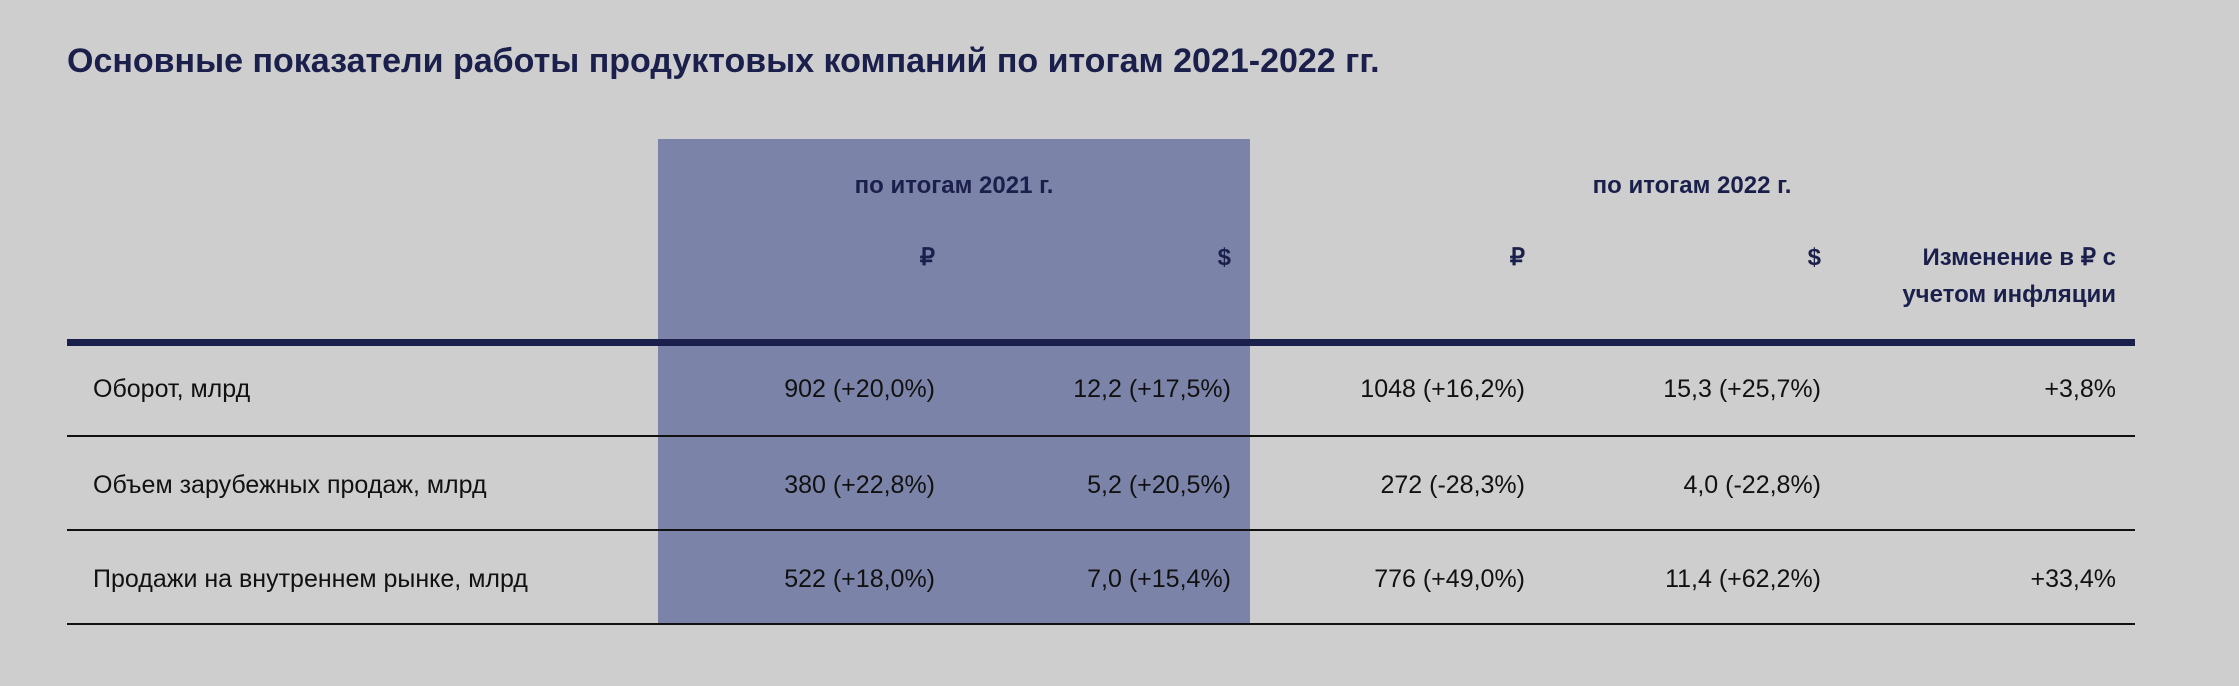 This screenshot has height=686, width=2239. What do you see at coordinates (172, 389) in the screenshot?
I see `row-label: Оборот, млрд` at bounding box center [172, 389].